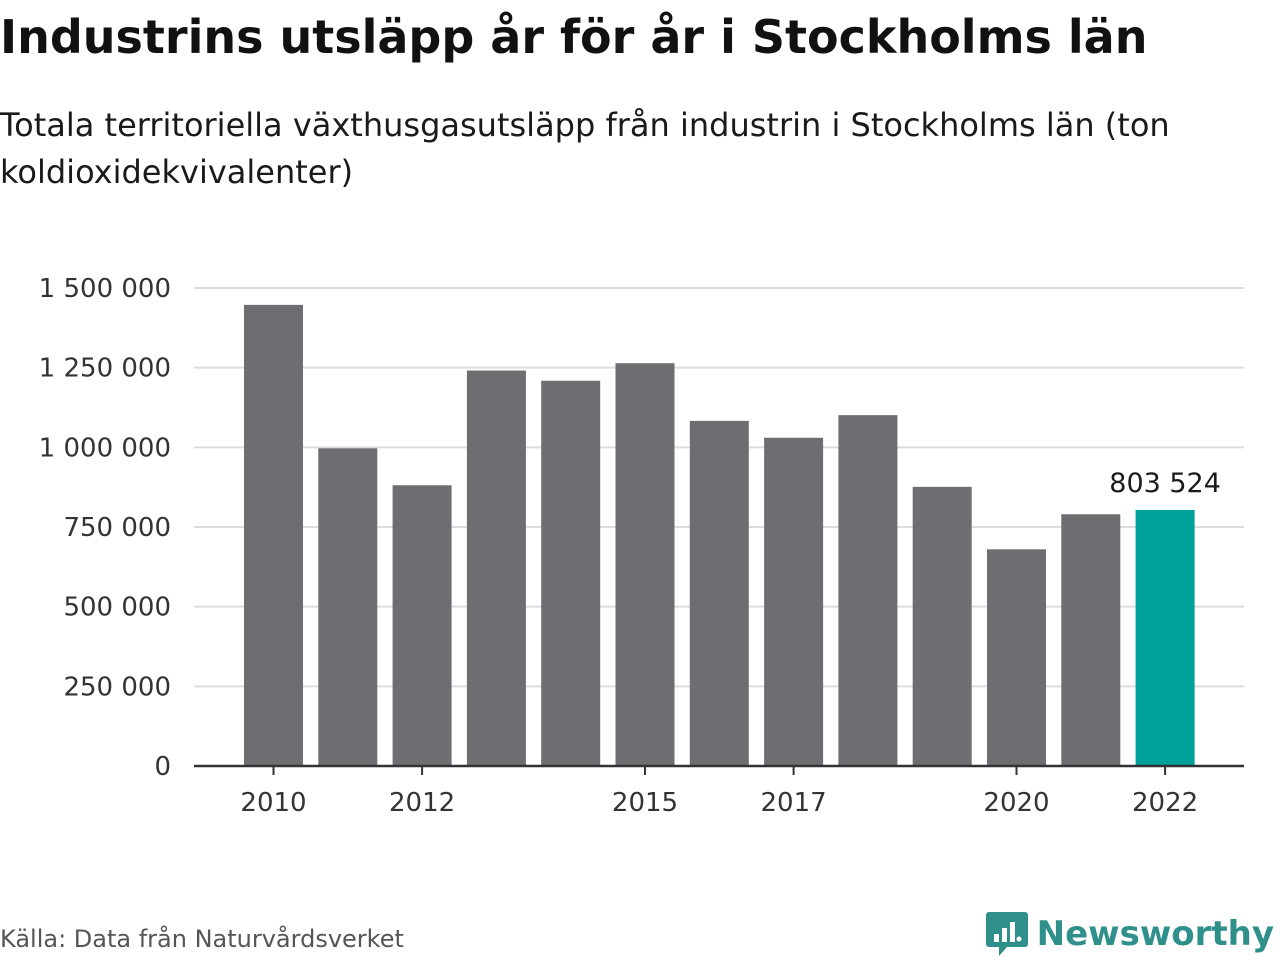  Describe the element at coordinates (105, 289) in the screenshot. I see `y-tick-label: 1 500 000` at that location.